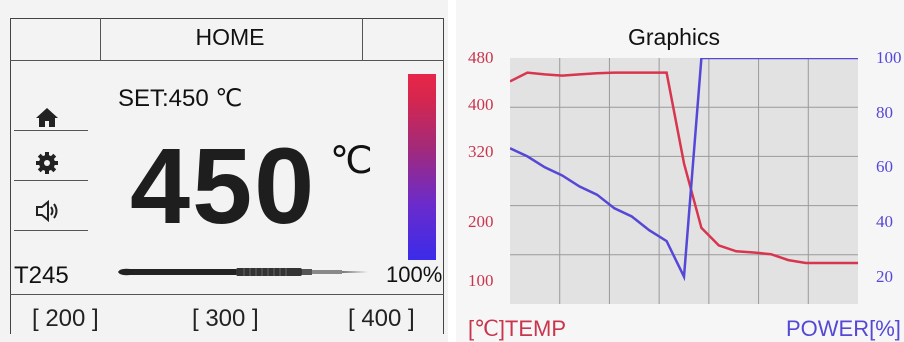  Describe the element at coordinates (225, 318) in the screenshot. I see `preset-300-button: [ 300 ]` at that location.